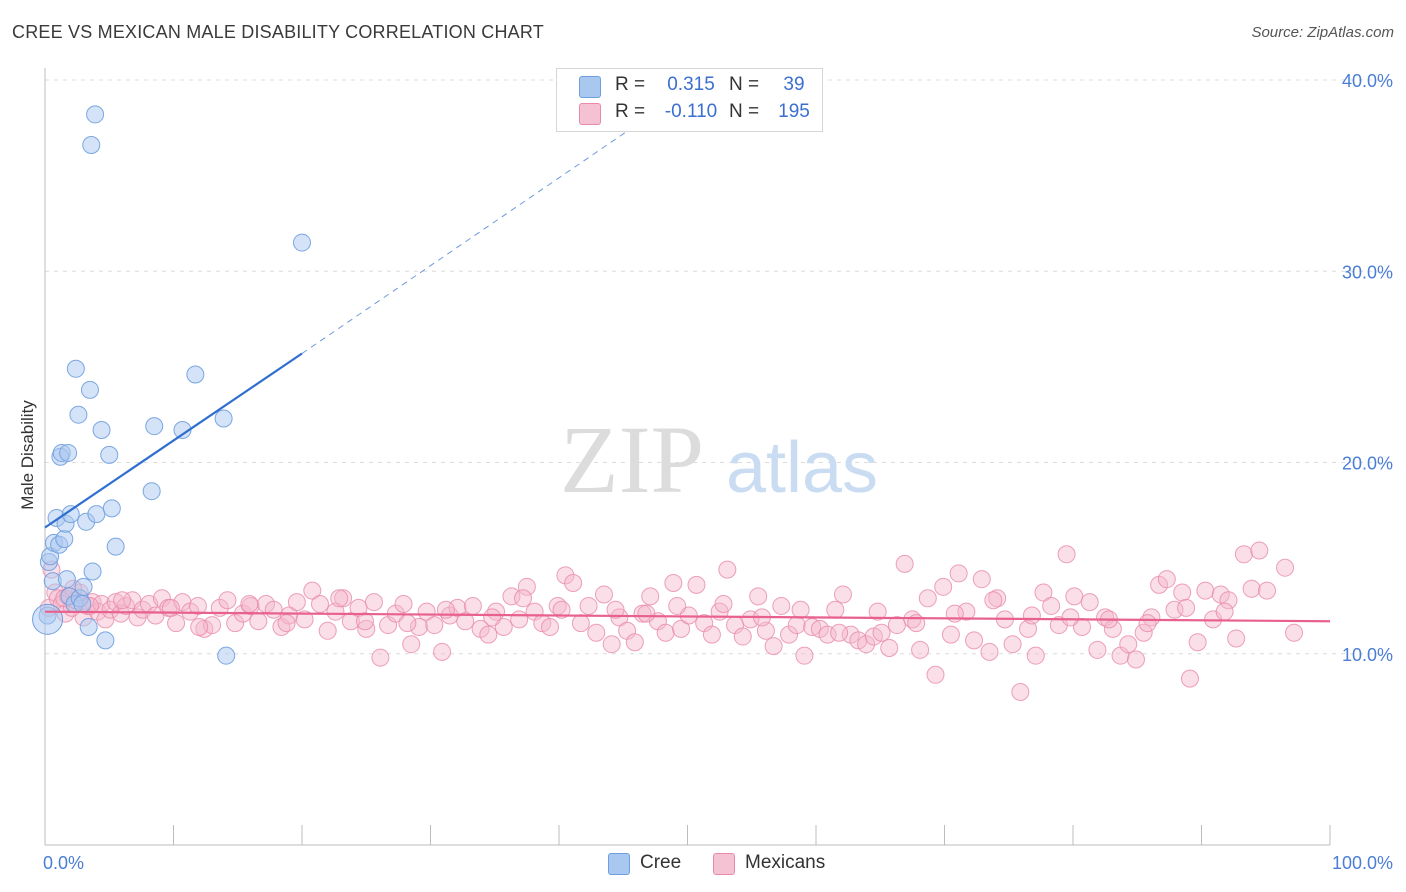  What do you see at coordinates (1367, 655) in the screenshot?
I see `y-tick-label: 10.0%` at bounding box center [1367, 655].